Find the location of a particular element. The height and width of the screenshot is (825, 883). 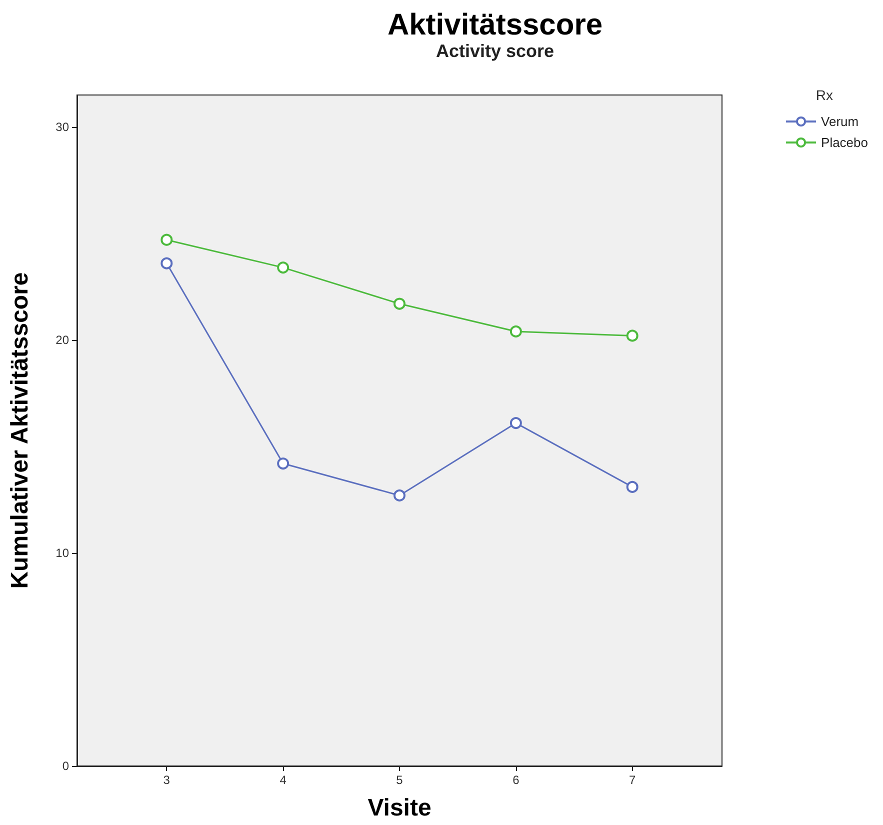

x-tick-label: 7 is located at coordinates (632, 780).